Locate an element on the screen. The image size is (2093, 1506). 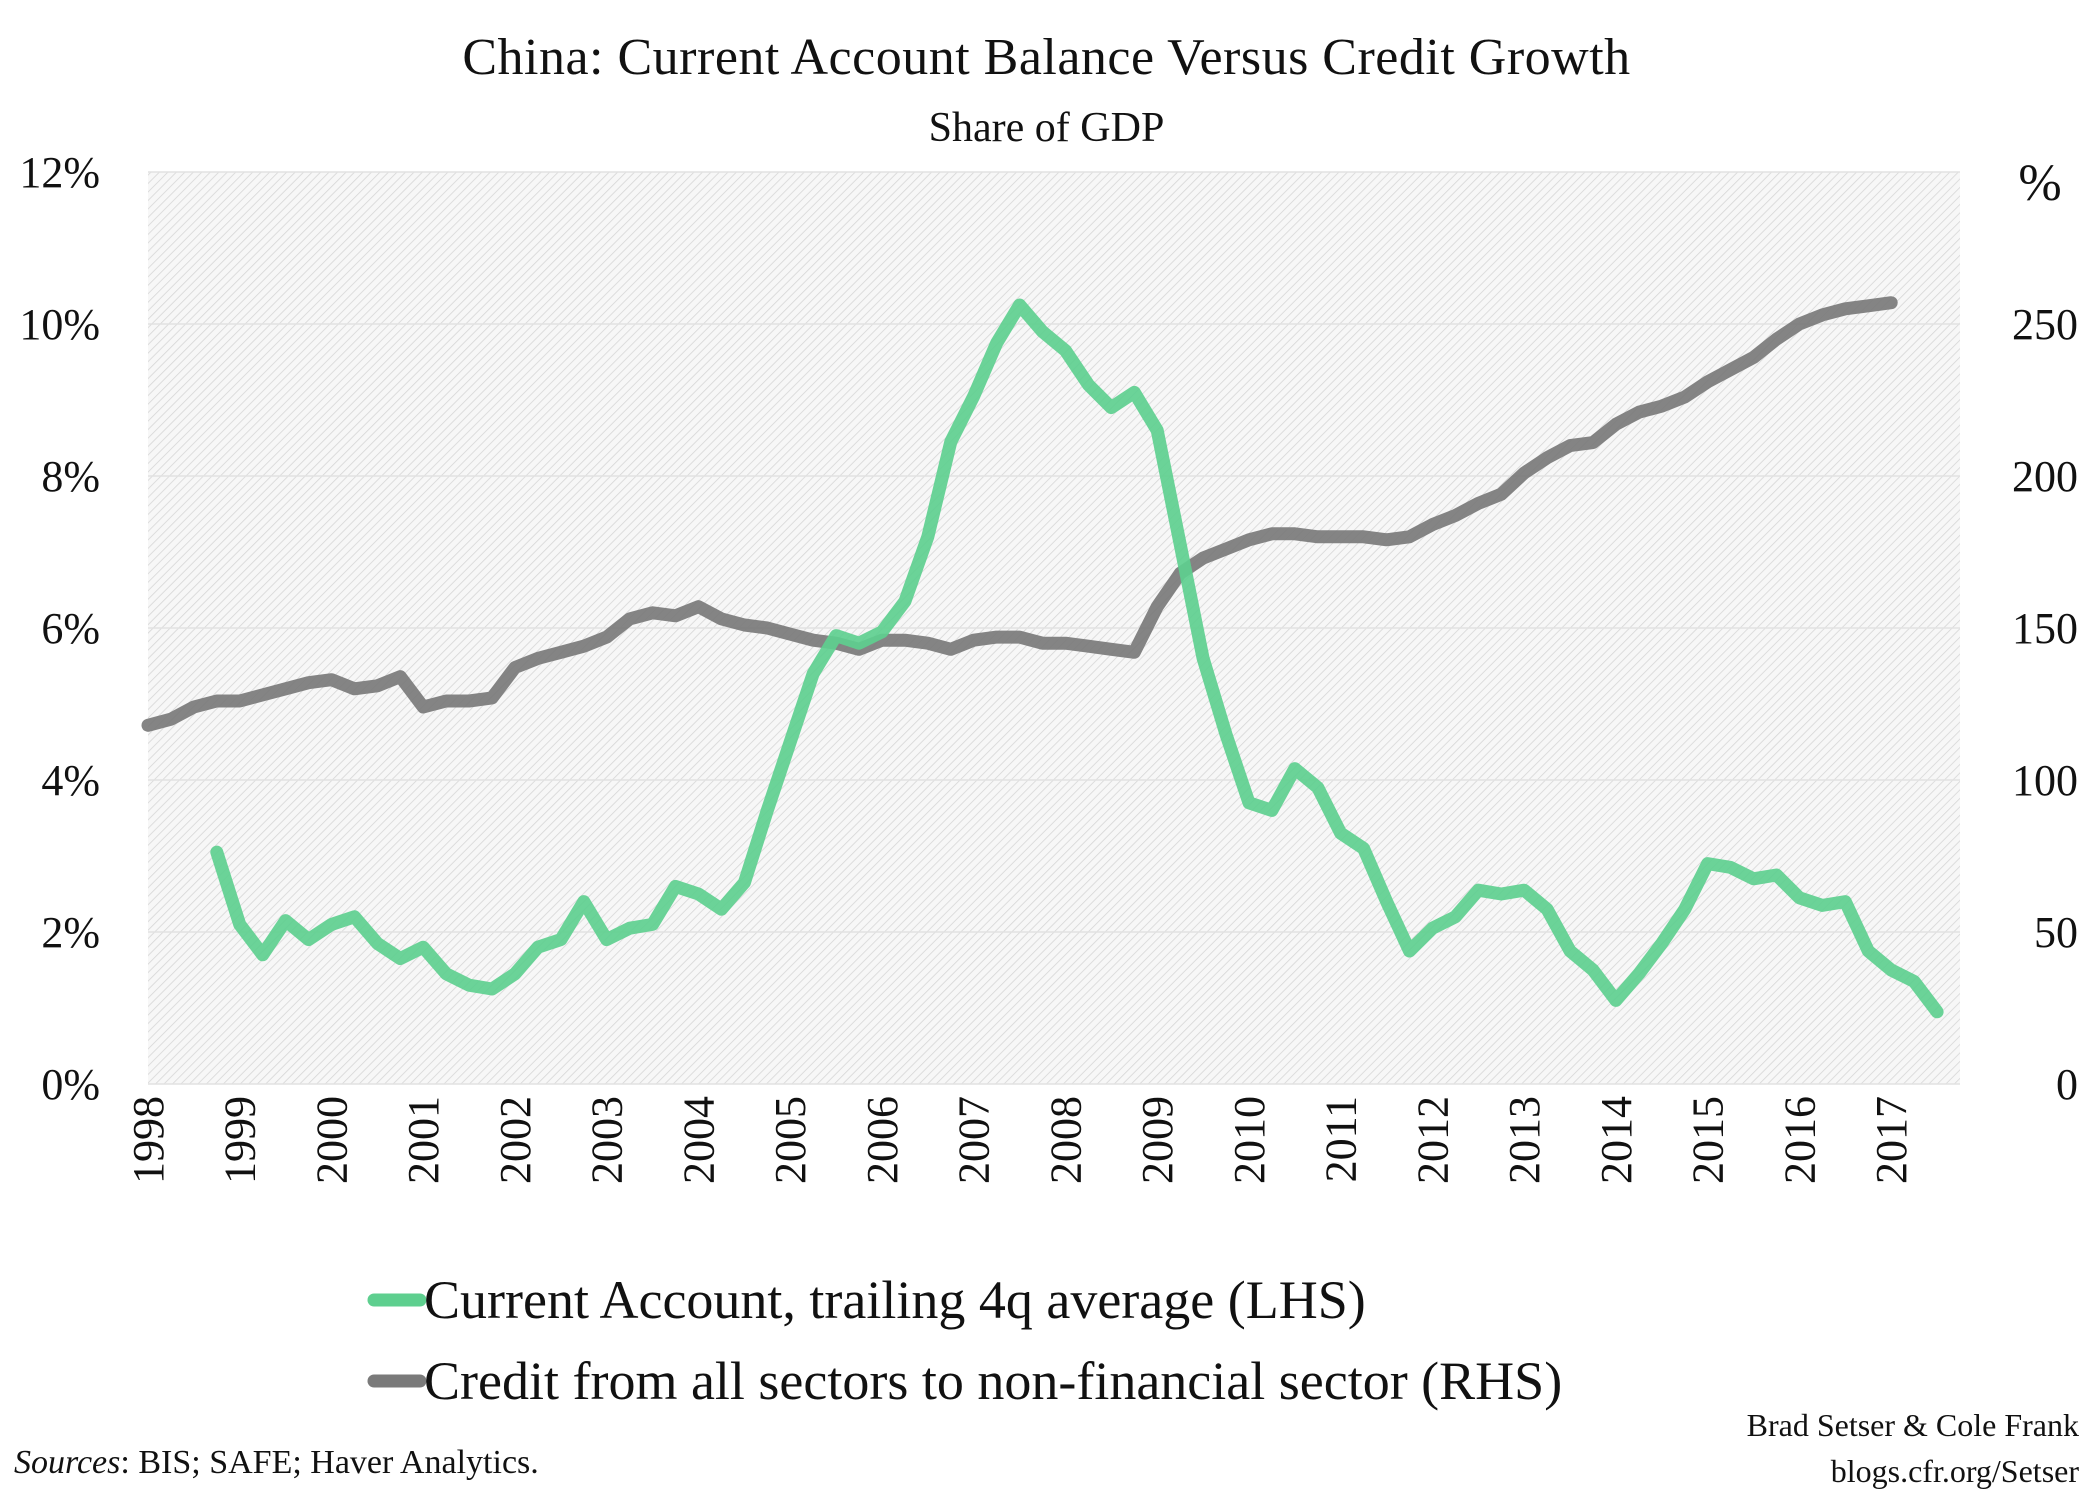
x-tick-label: 2010 is located at coordinates (1249, 1140).